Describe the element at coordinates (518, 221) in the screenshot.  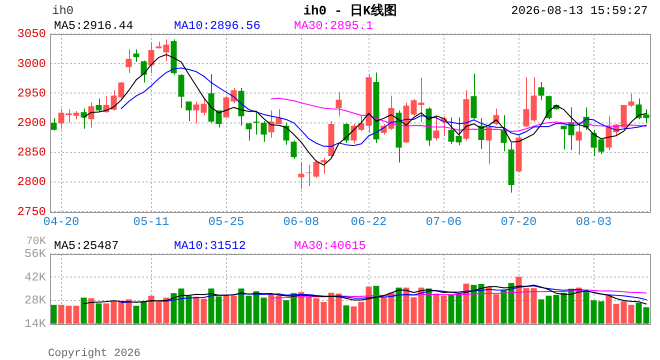
I see `x-tick-label: 07-20` at that location.